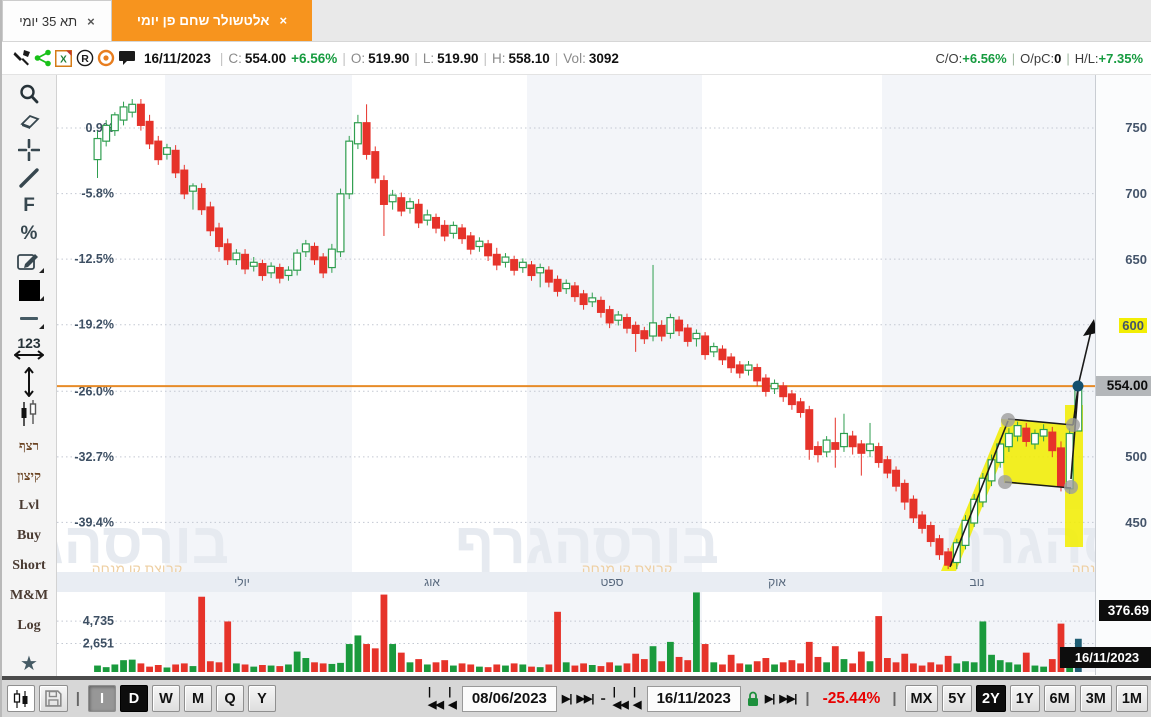 Image resolution: width=1151 pixels, height=717 pixels. Describe the element at coordinates (29, 566) in the screenshot. I see `sidebar-item-short: Short` at that location.